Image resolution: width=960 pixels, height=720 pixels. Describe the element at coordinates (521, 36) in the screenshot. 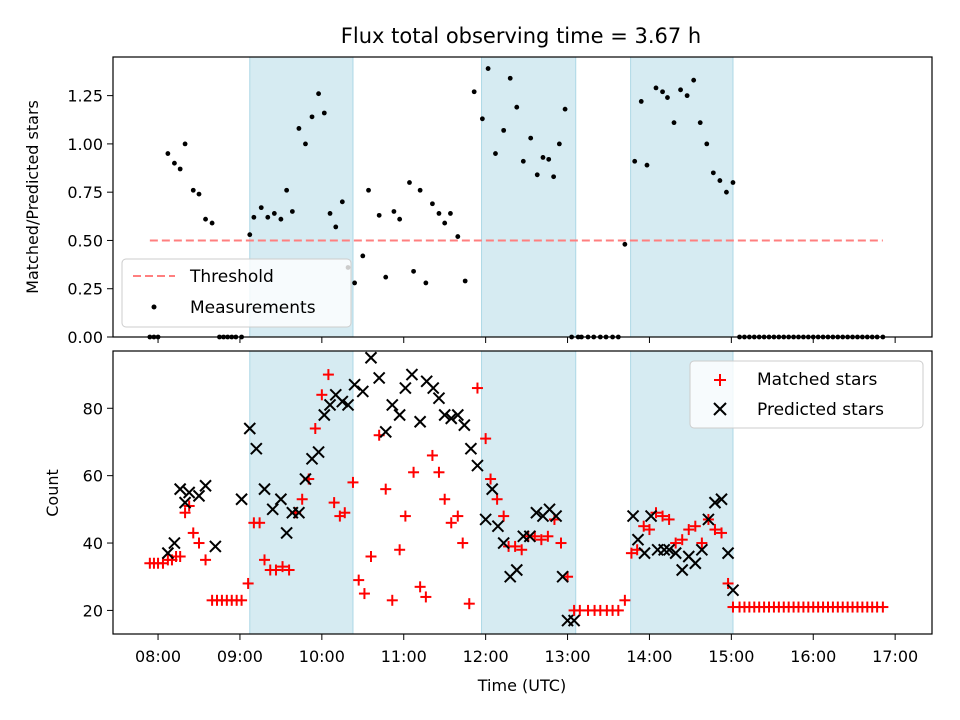

I see `chart-title: Flux total observing time = 3.67 h` at that location.